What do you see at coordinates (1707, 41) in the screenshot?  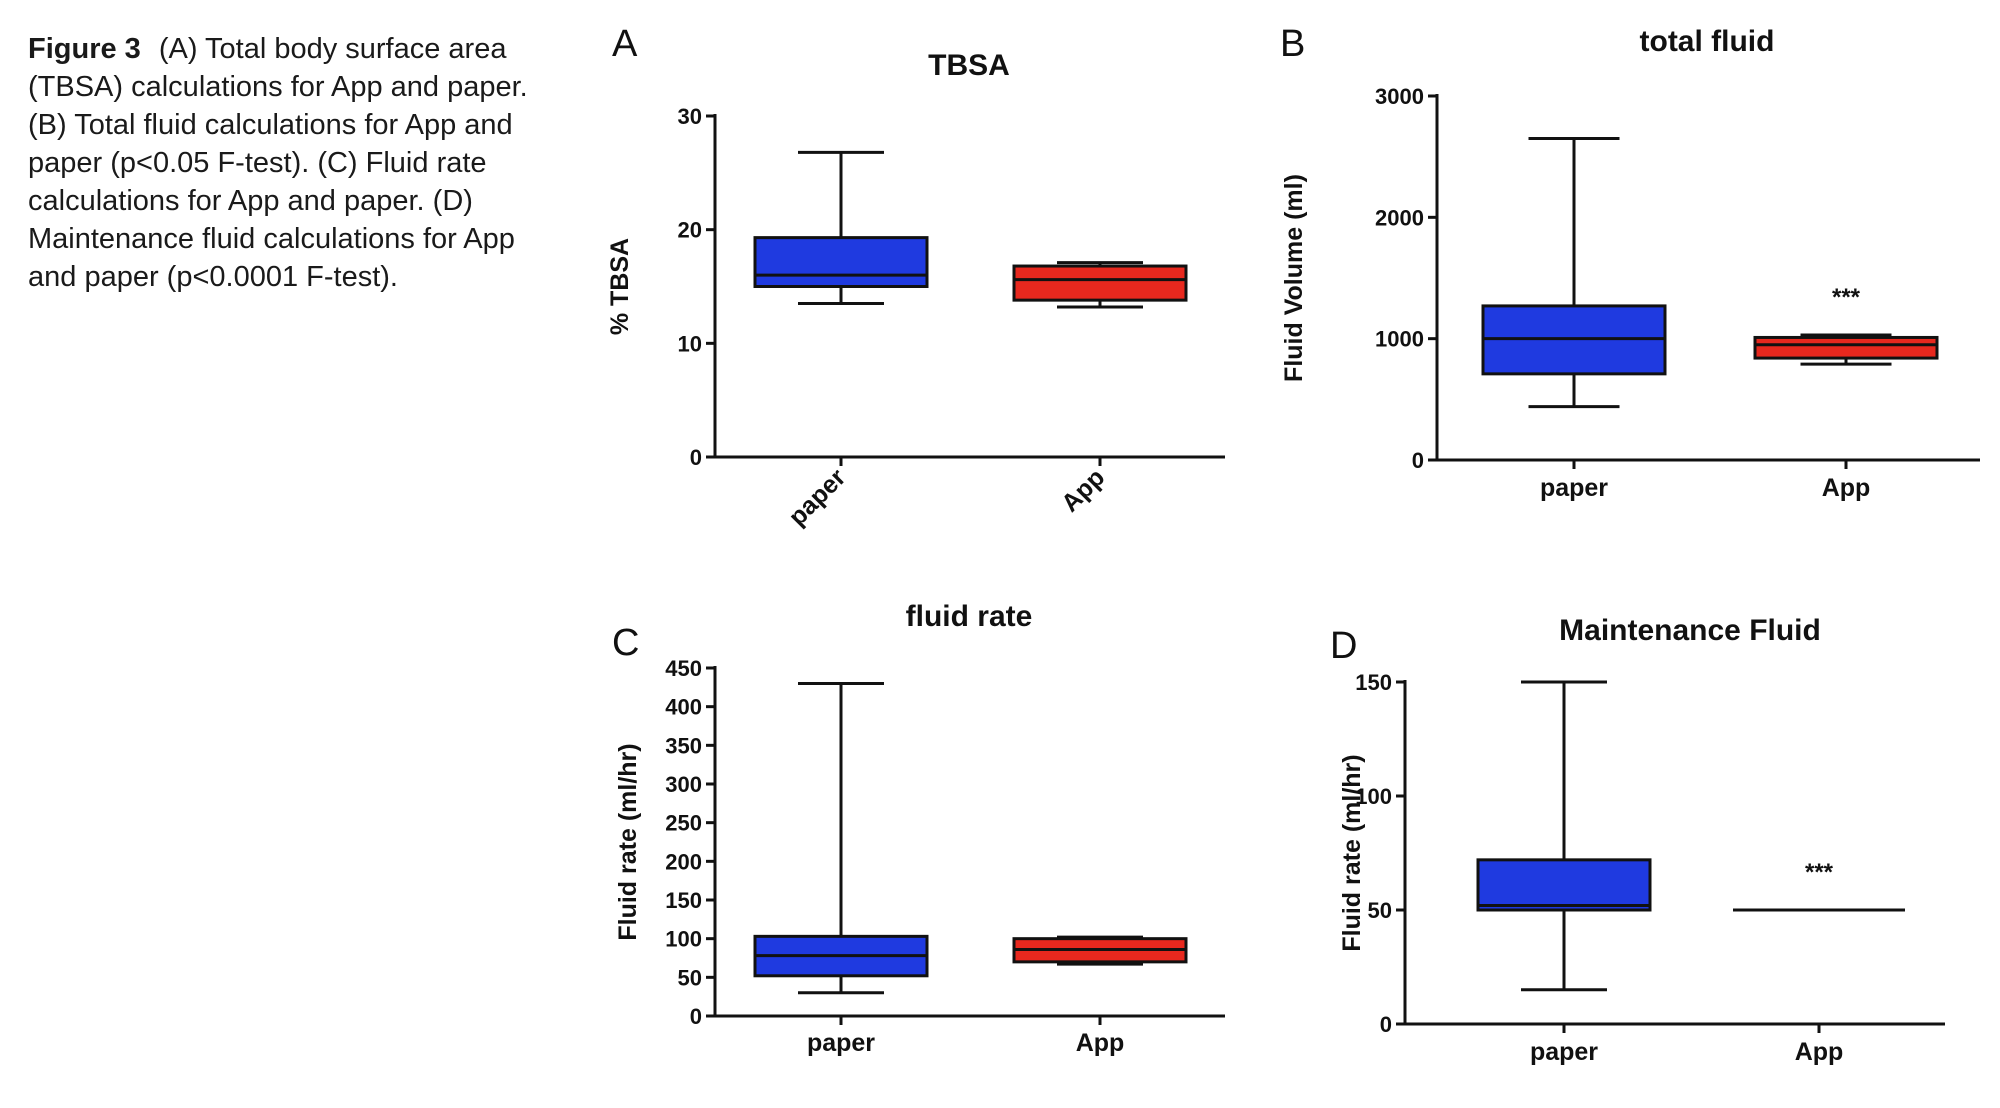 I see `chart-title: total fluid` at bounding box center [1707, 41].